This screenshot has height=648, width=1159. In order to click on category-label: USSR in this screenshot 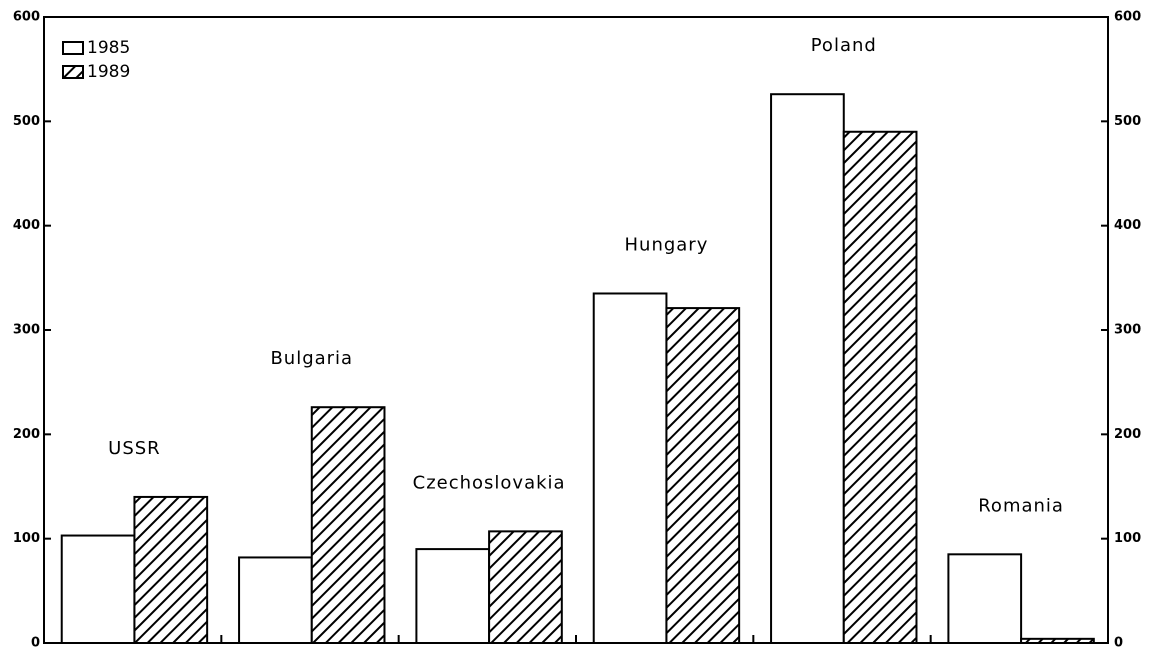, I will do `click(134, 448)`.